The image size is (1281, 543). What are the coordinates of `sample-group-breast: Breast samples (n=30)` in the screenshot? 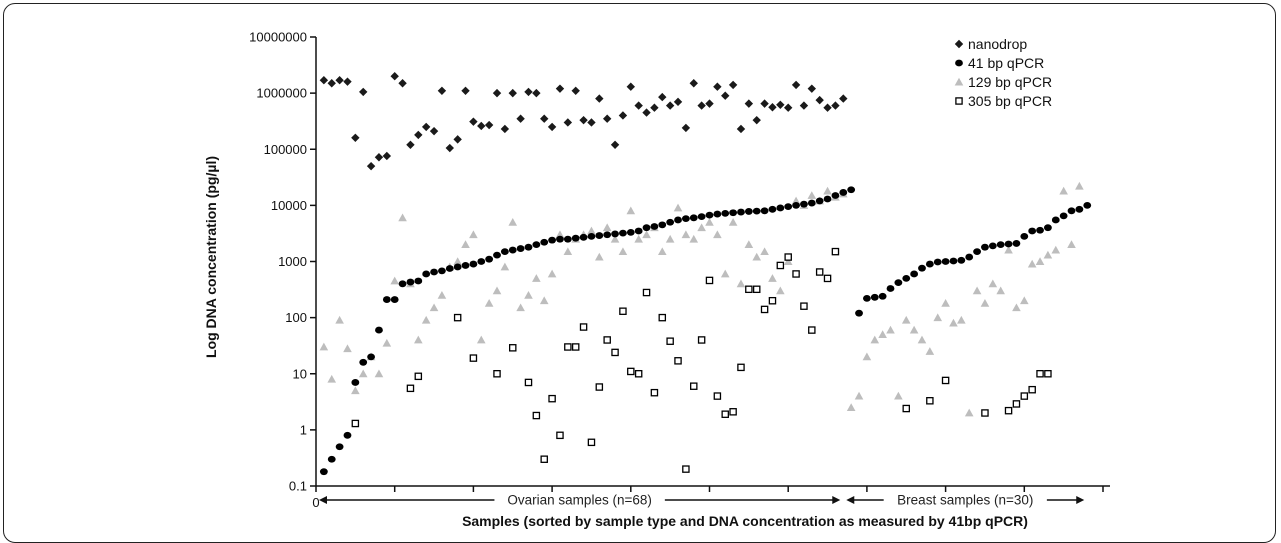 It's located at (965, 500).